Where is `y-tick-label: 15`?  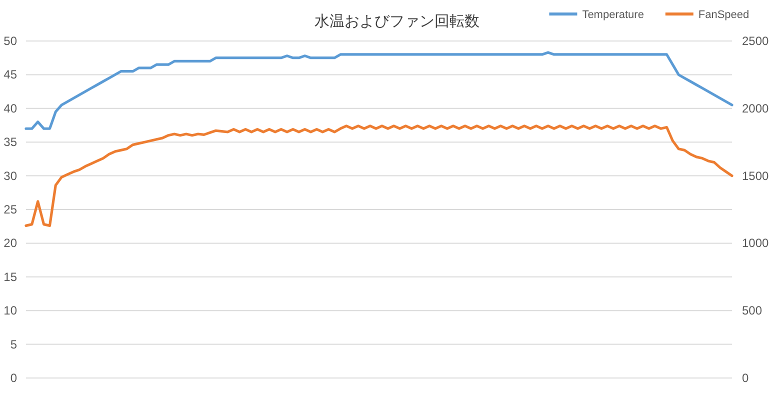 y-tick-label: 15 is located at coordinates (11, 277).